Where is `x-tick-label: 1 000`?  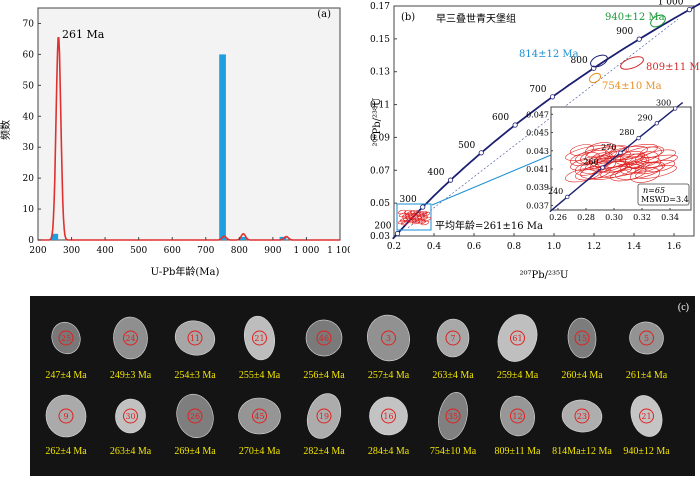 x-tick-label: 1 000 is located at coordinates (307, 251).